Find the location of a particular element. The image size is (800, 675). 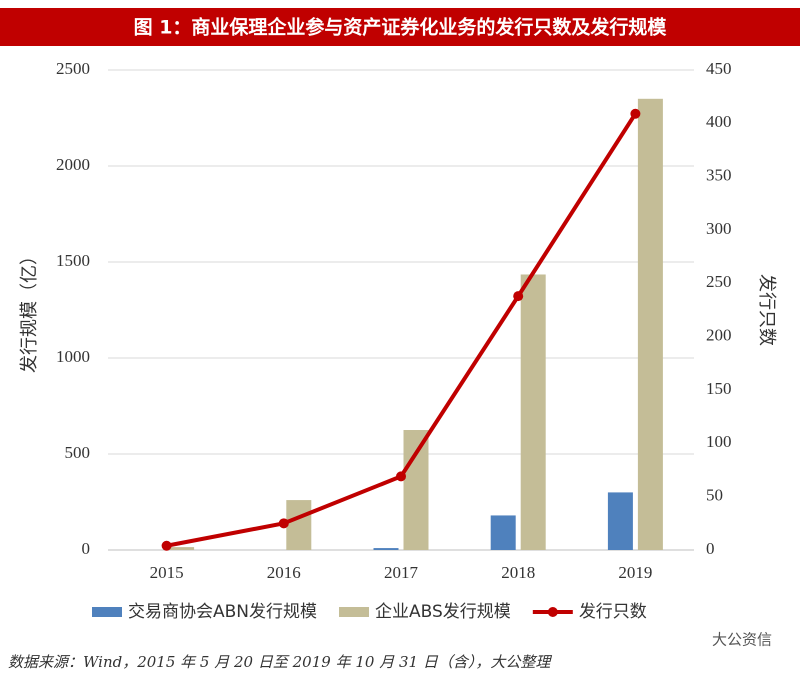

legend-label: 交易商协会ABN发行规模 is located at coordinates (222, 612).